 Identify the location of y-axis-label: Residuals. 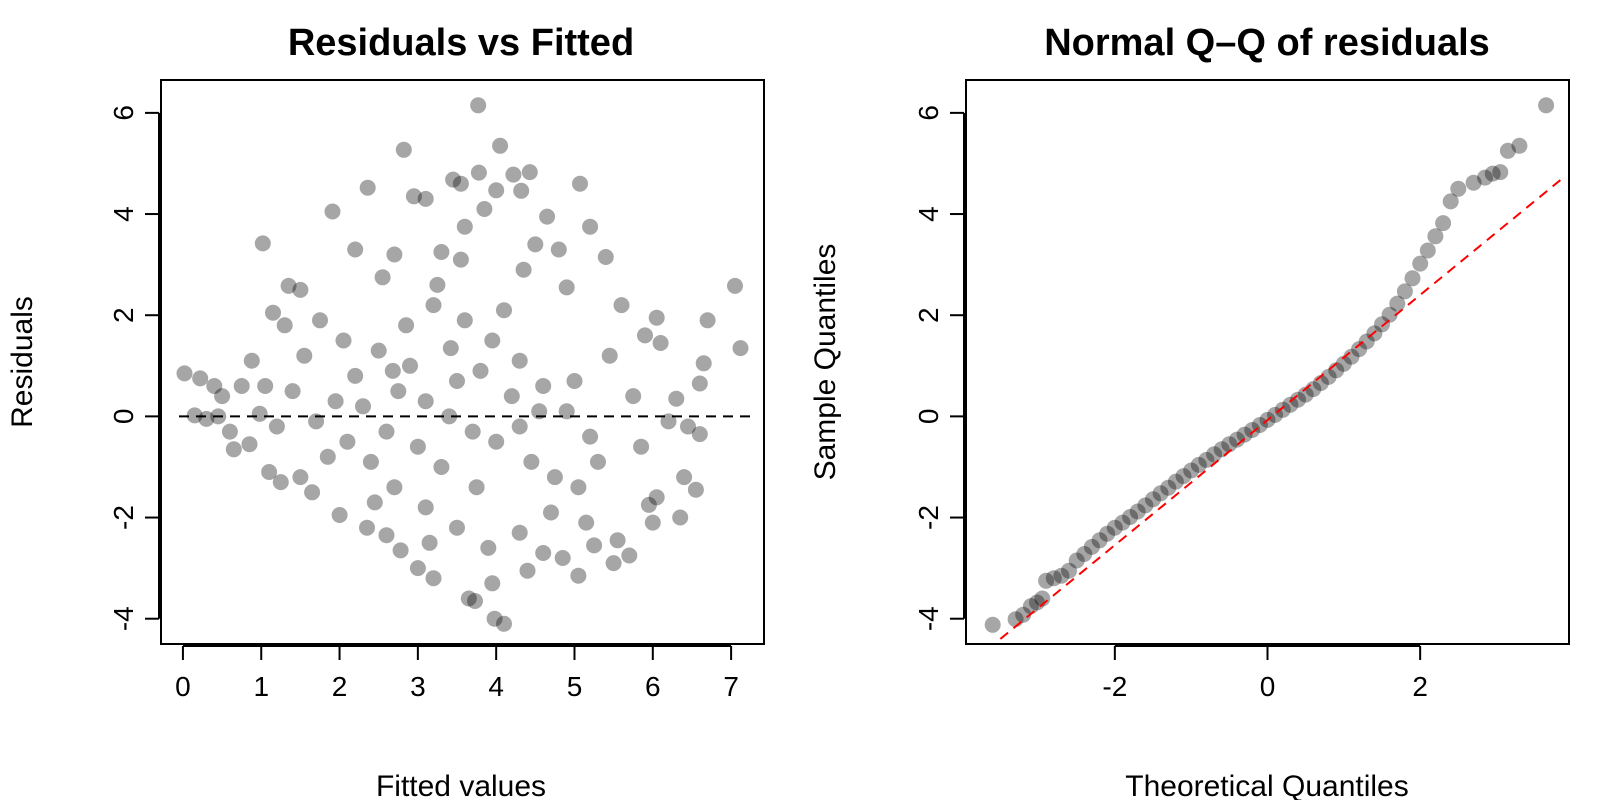
(22, 362).